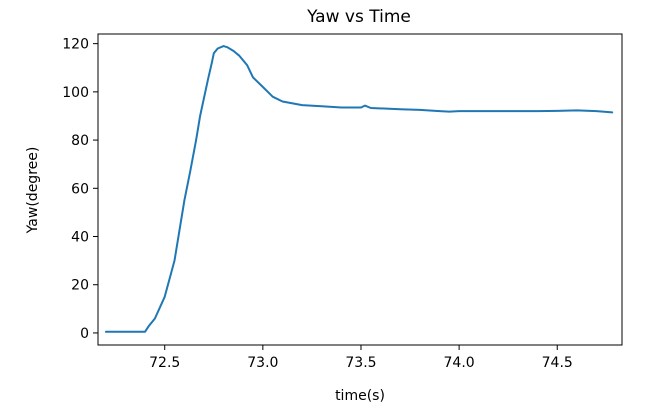  I want to click on y-tick-label: 40, so click(80, 238).